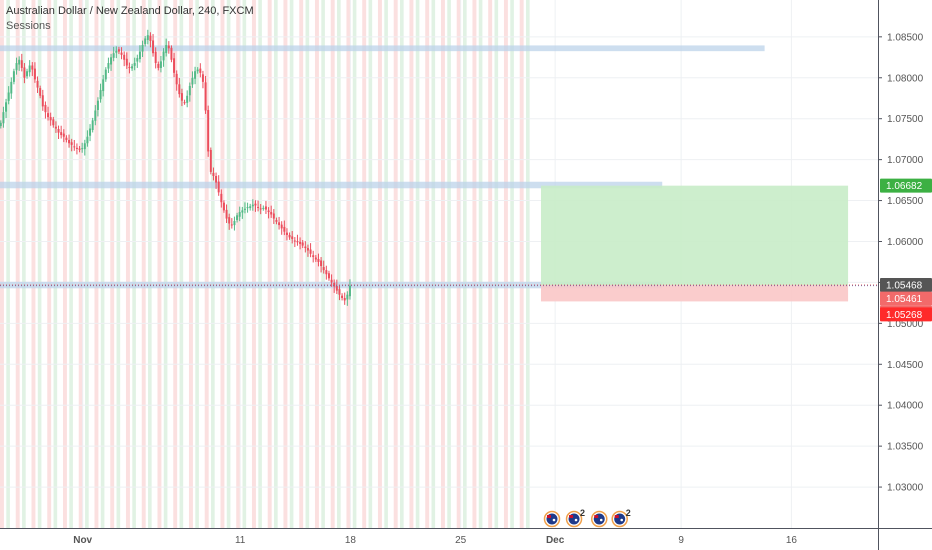 This screenshot has height=550, width=932. I want to click on y-tick-label: 1.06000, so click(905, 242).